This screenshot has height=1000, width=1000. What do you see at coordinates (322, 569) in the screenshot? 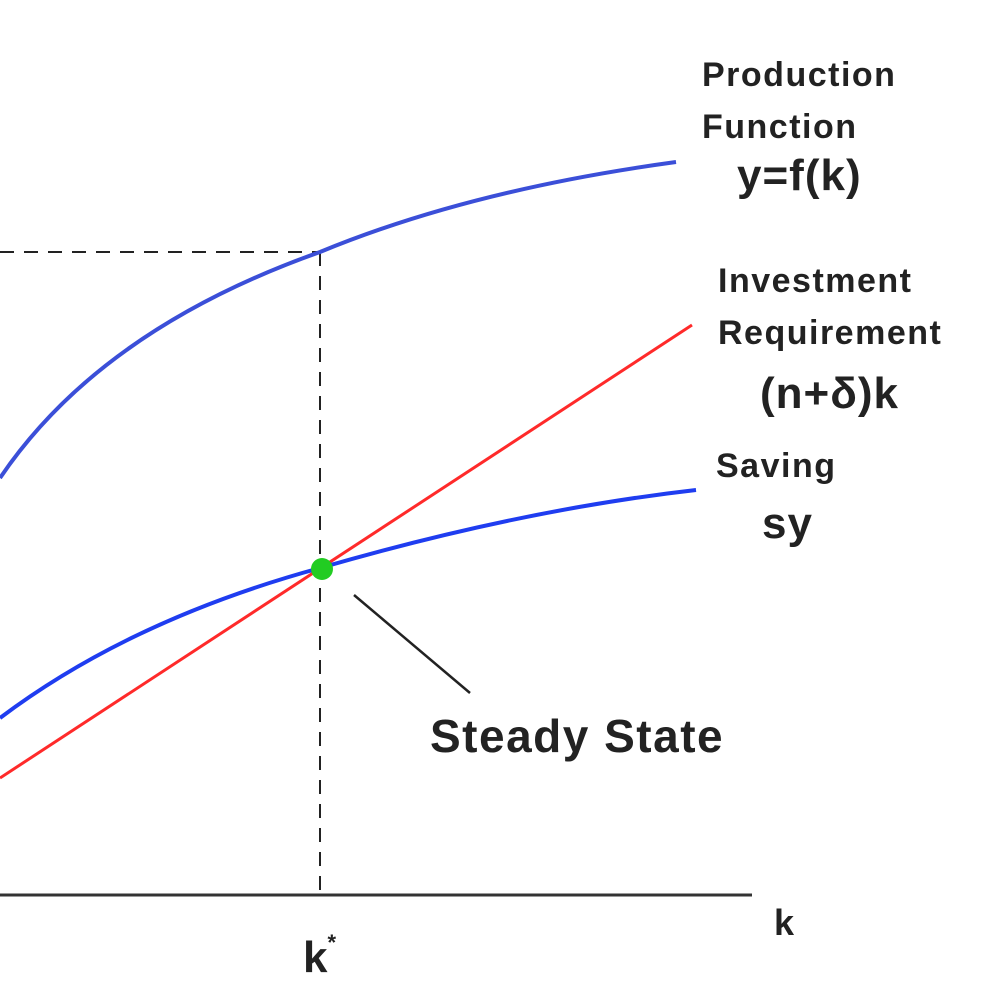
I see `steady-state-point` at bounding box center [322, 569].